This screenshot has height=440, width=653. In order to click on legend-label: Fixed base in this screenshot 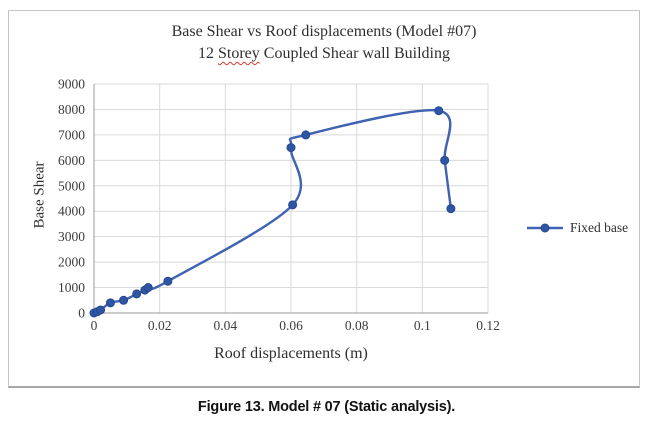, I will do `click(599, 227)`.